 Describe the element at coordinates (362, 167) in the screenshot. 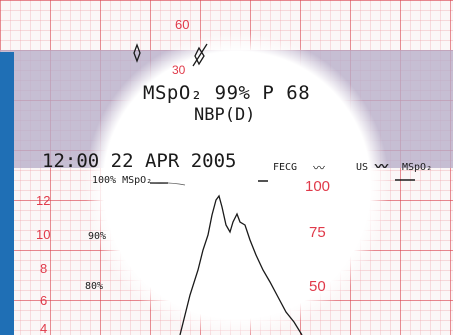

I see `us-label: US` at that location.